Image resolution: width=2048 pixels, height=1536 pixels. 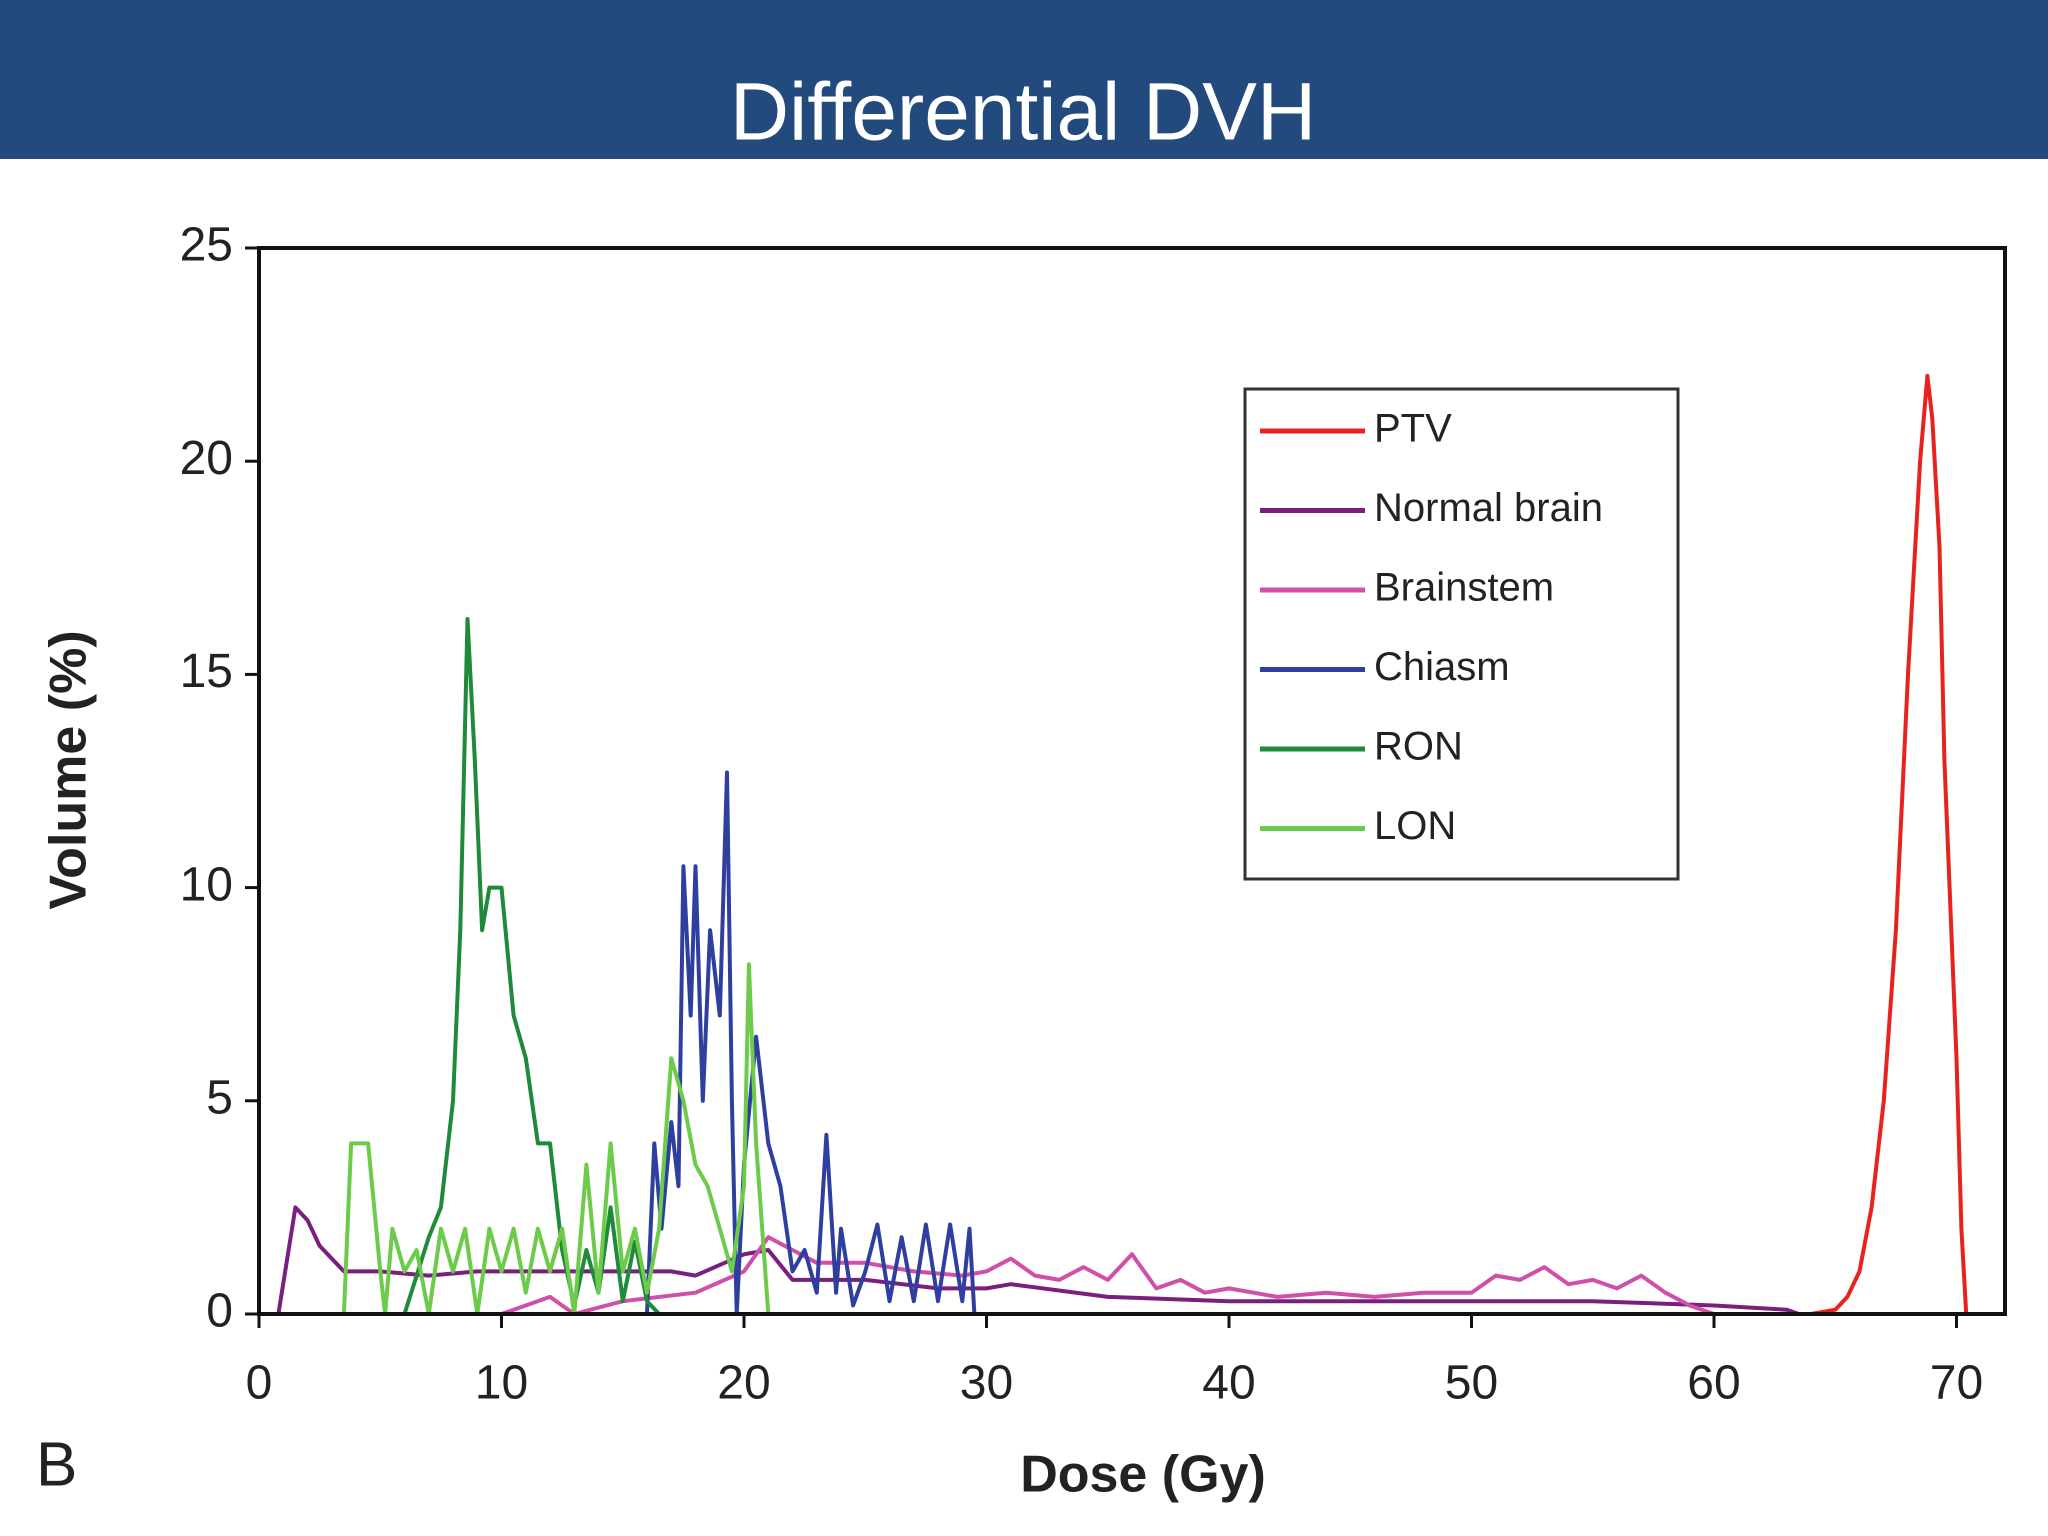 What do you see at coordinates (56, 1464) in the screenshot?
I see `panel-label: B` at bounding box center [56, 1464].